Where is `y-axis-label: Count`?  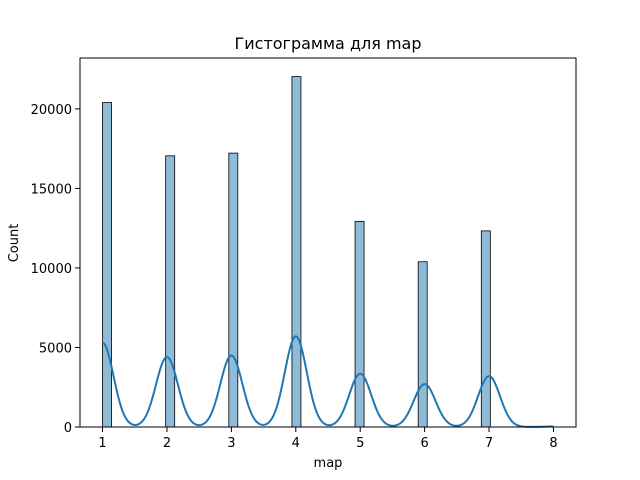
y-axis-label: Count is located at coordinates (14, 243).